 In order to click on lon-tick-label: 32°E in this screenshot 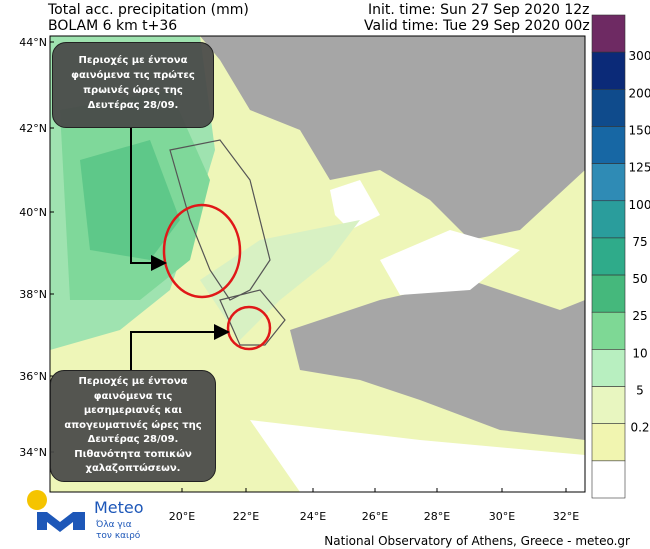, I will do `click(566, 516)`.